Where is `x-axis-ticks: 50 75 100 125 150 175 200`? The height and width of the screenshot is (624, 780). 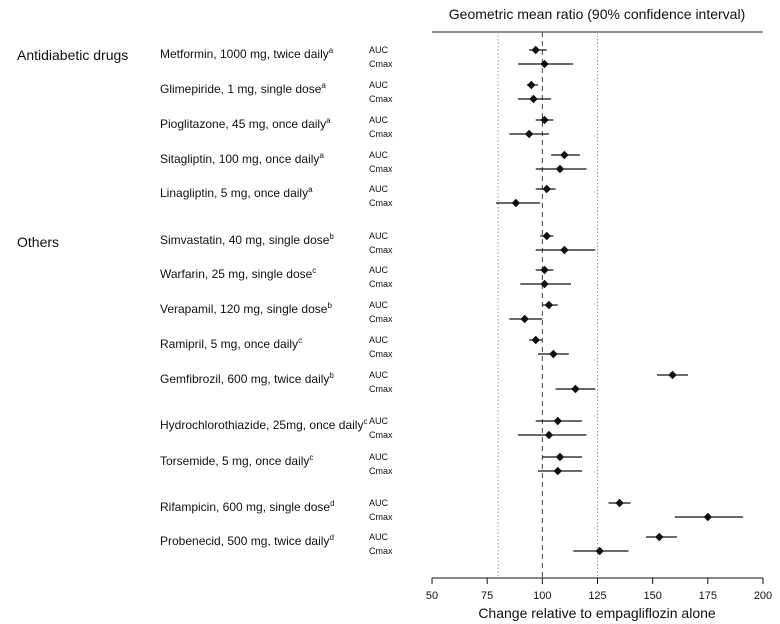 x-axis-ticks: 50 75 100 125 150 175 200 is located at coordinates (599, 590).